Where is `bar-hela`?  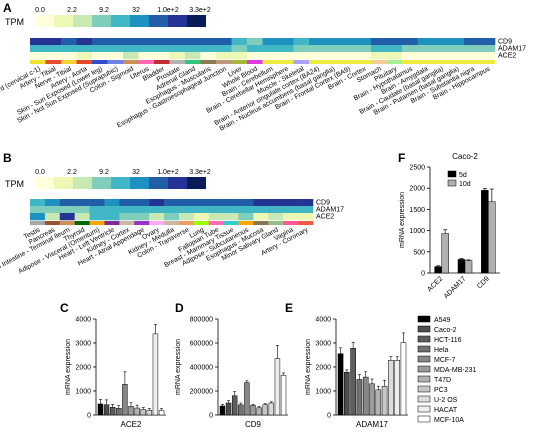 bar-hela is located at coordinates (241, 410).